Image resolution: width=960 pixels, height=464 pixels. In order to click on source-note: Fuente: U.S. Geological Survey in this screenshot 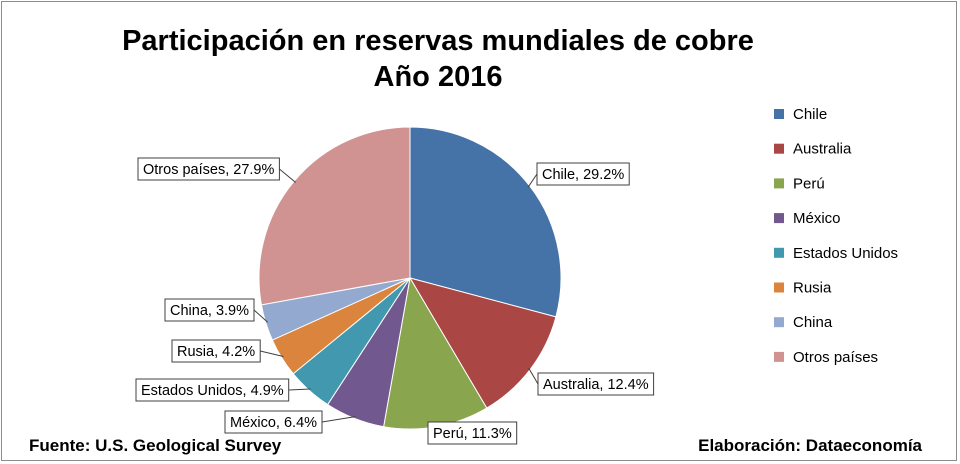, I will do `click(155, 445)`.